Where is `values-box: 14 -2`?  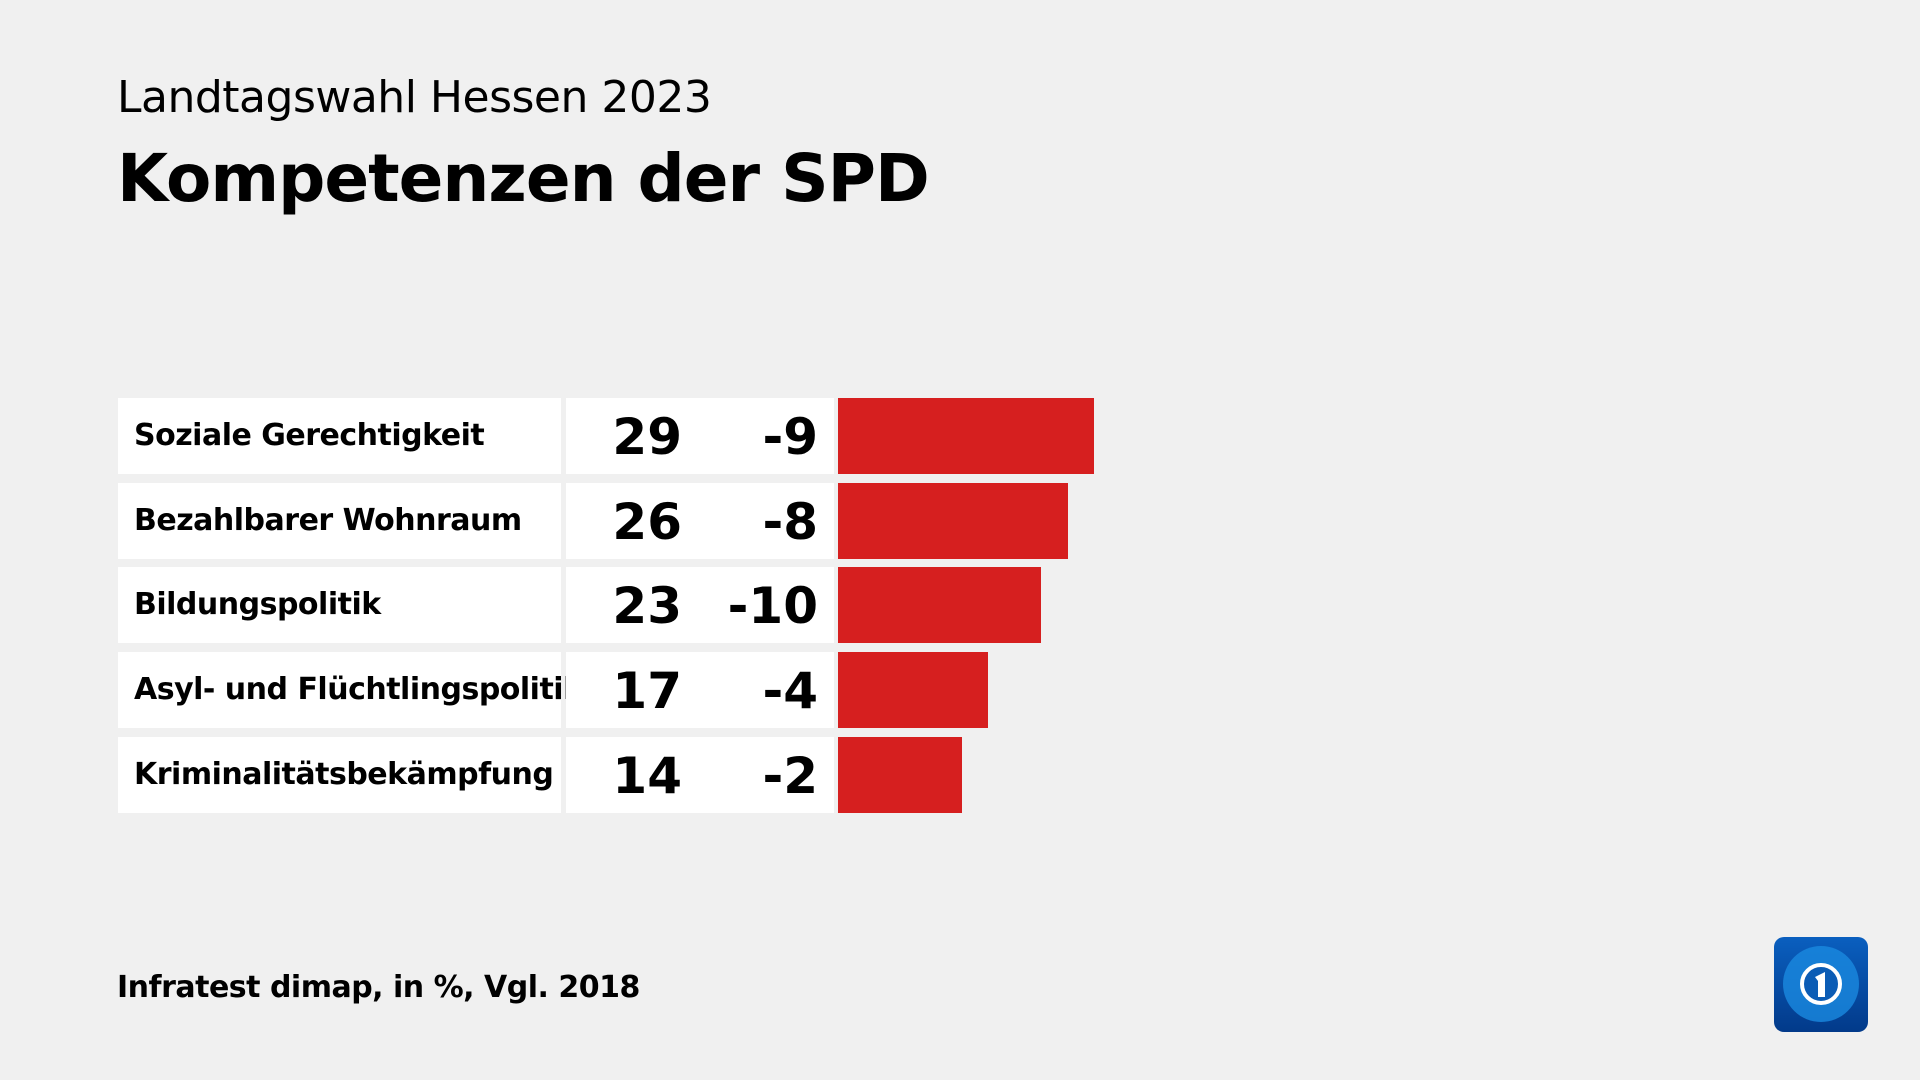 values-box: 14 -2 is located at coordinates (700, 774).